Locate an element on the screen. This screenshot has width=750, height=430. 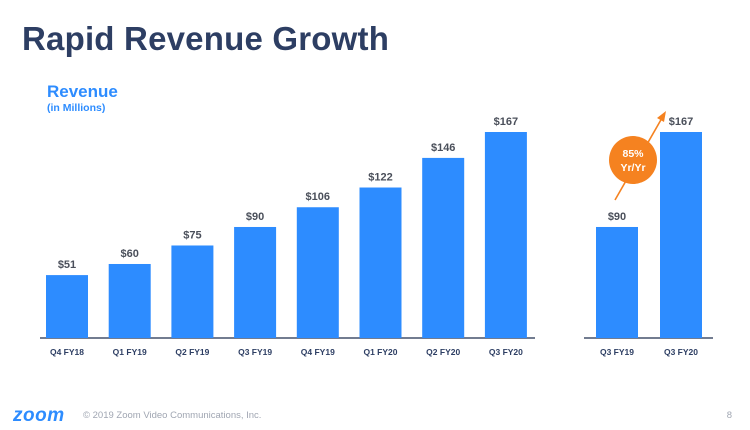
slide-title: Rapid Revenue Growth is located at coordinates (206, 38).